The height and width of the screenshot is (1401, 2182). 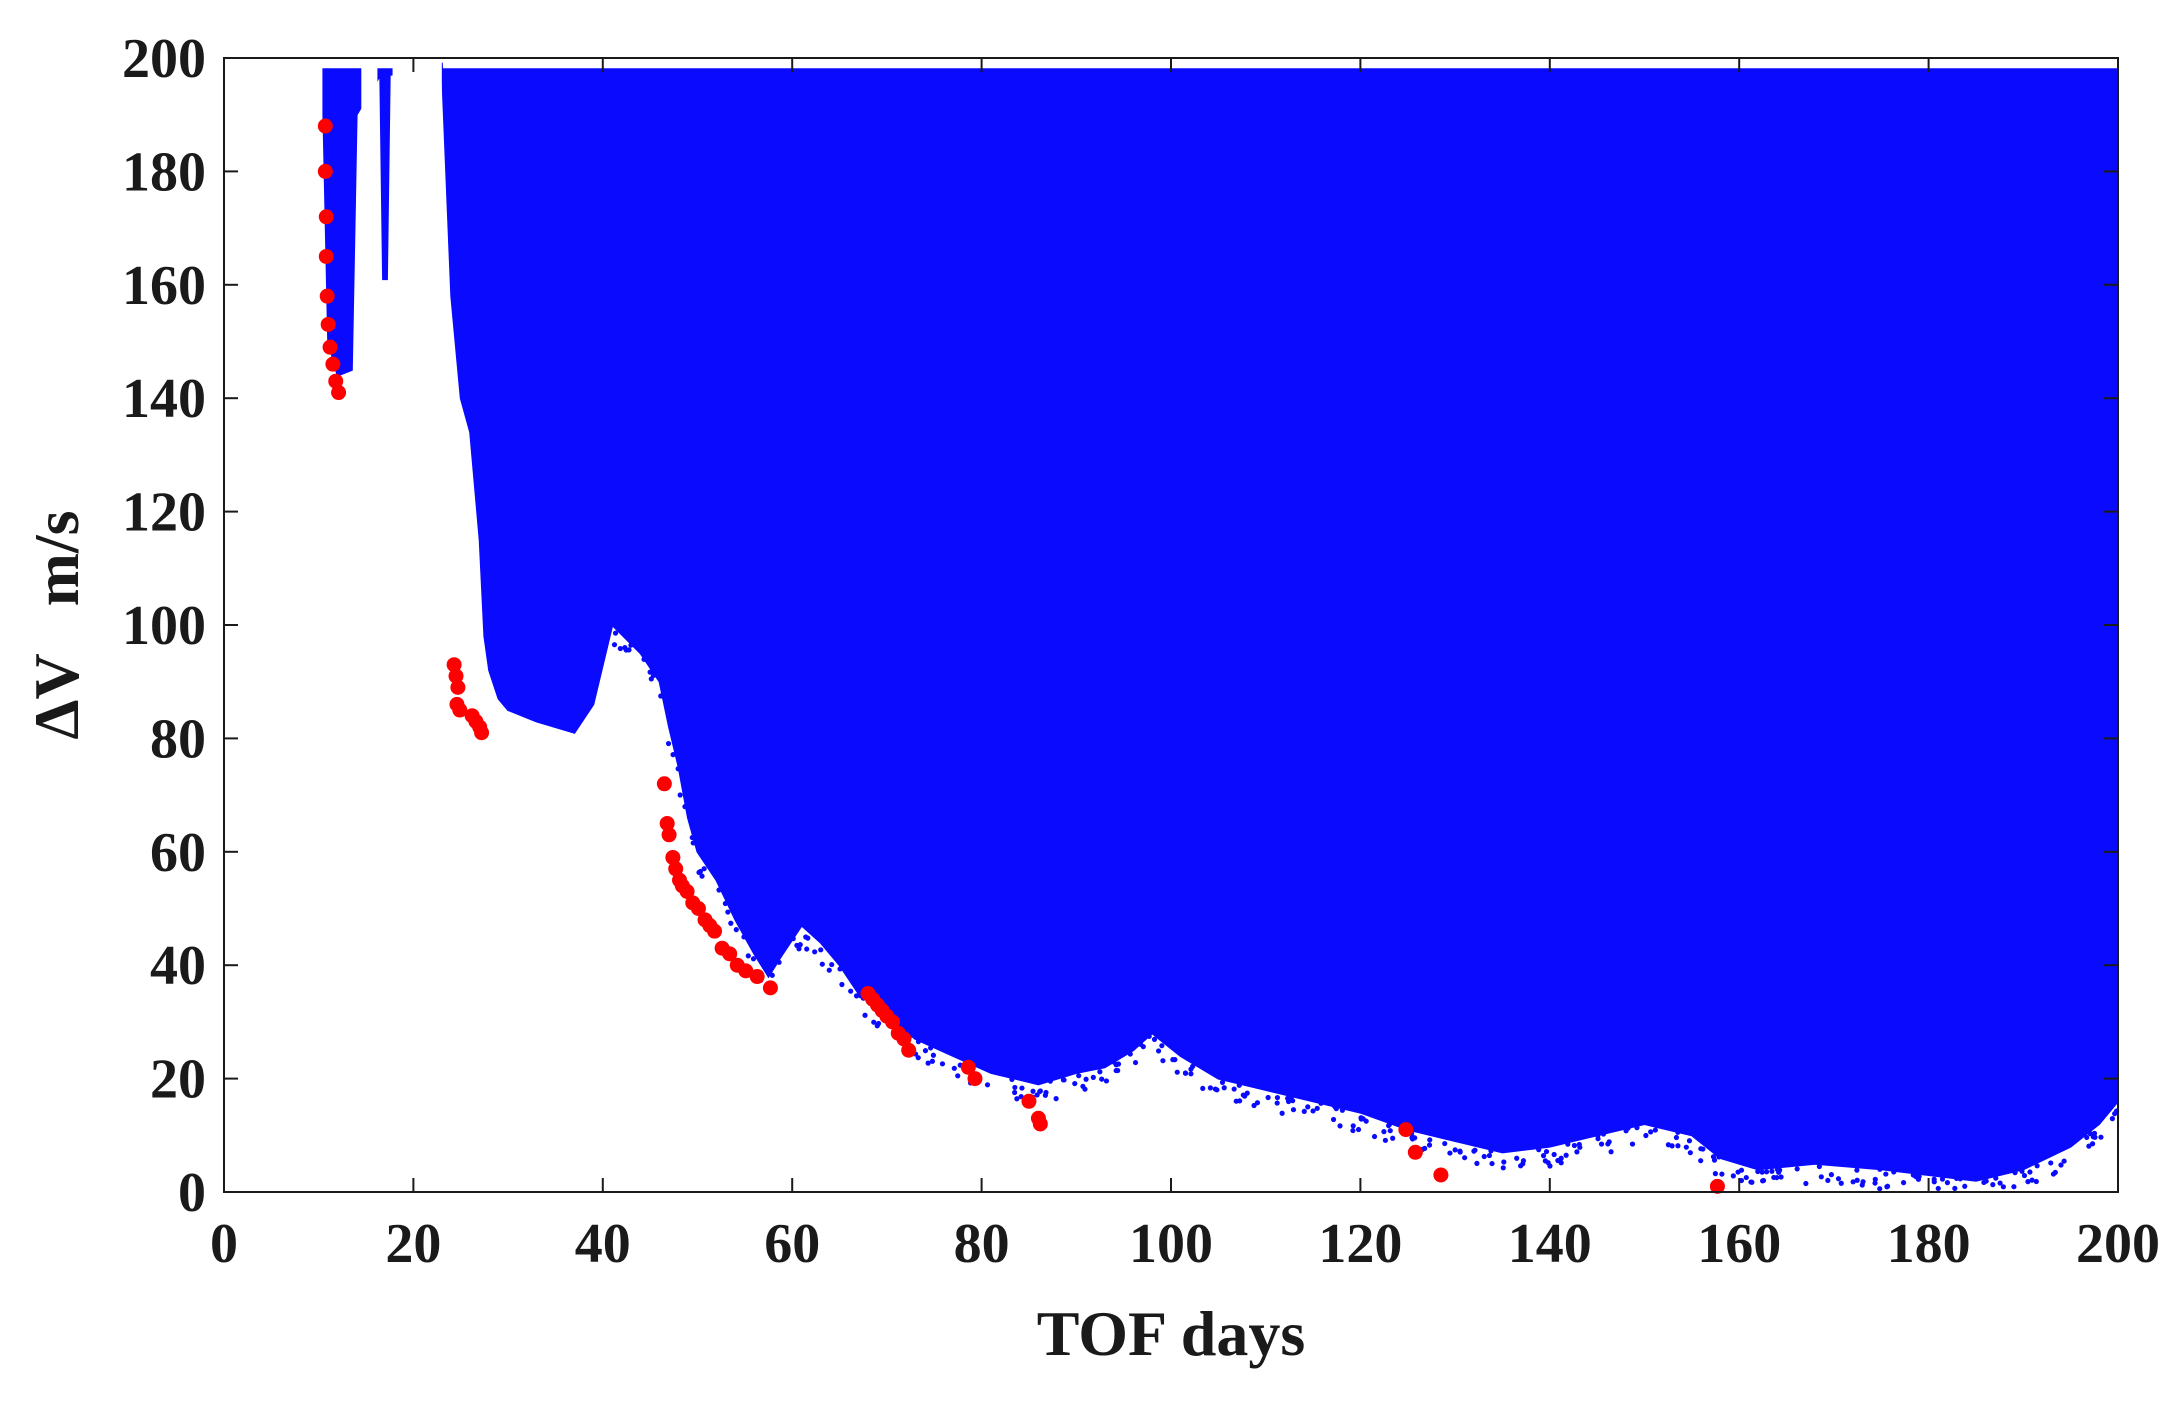 I want to click on y-tick-label: 80, so click(x=178, y=739).